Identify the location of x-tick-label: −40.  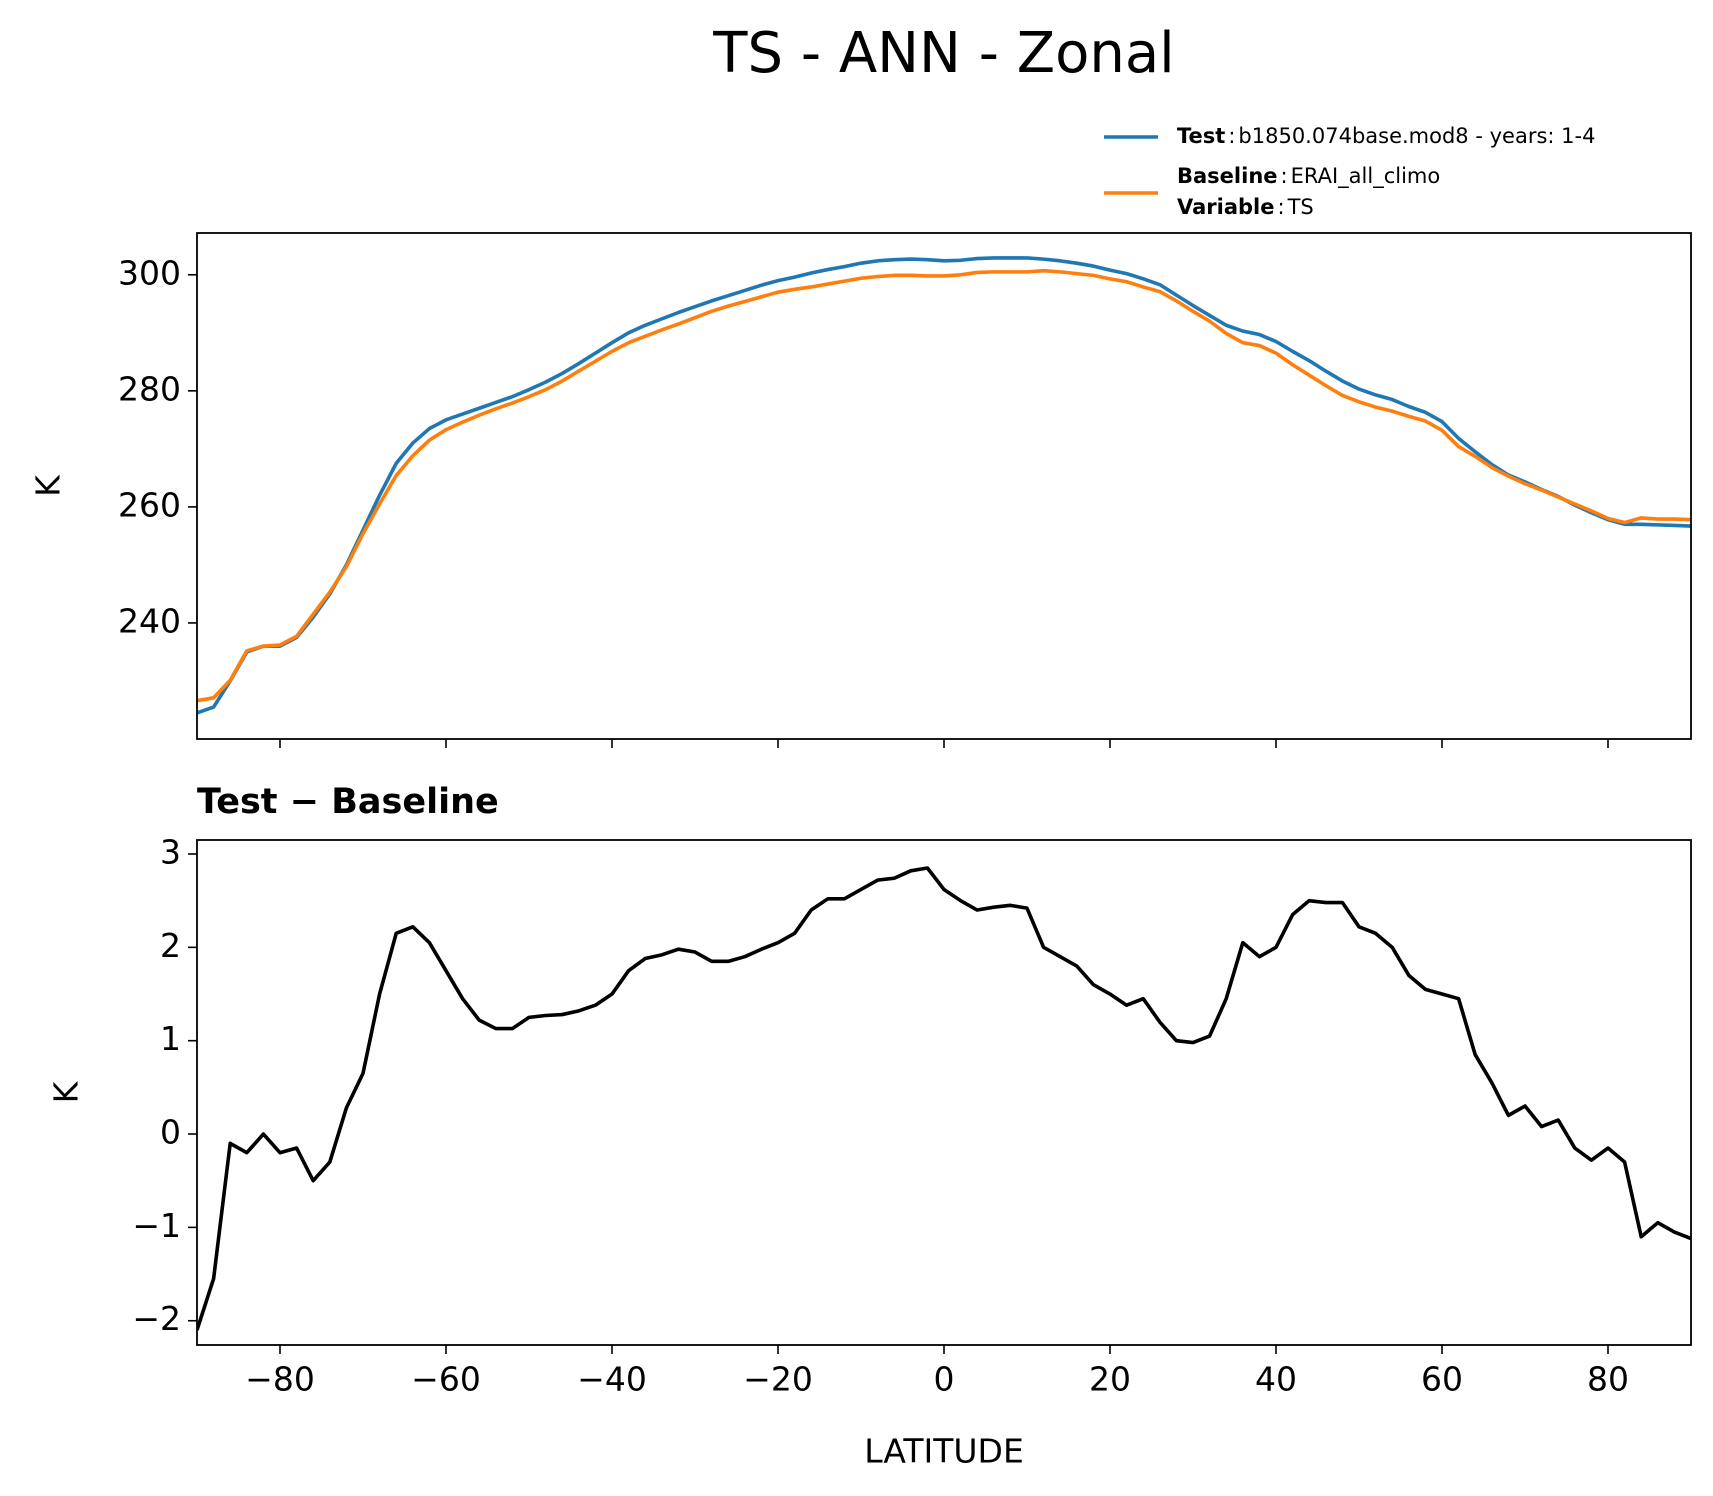
(612, 1379).